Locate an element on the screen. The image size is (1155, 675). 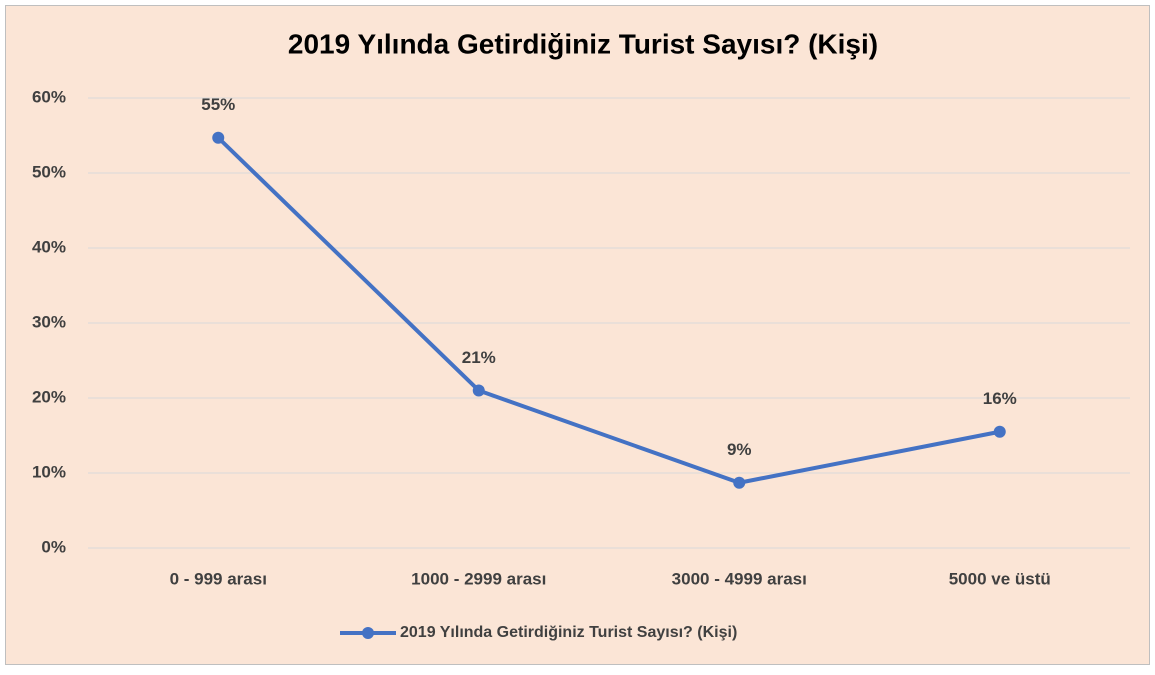
data-label: 9% is located at coordinates (739, 449).